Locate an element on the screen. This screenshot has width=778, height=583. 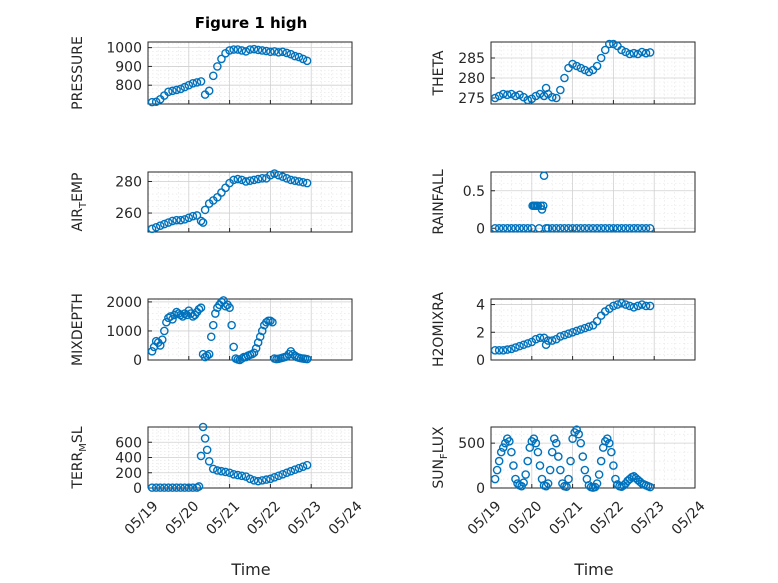
axes-background-rainfall is located at coordinates (593, 202).